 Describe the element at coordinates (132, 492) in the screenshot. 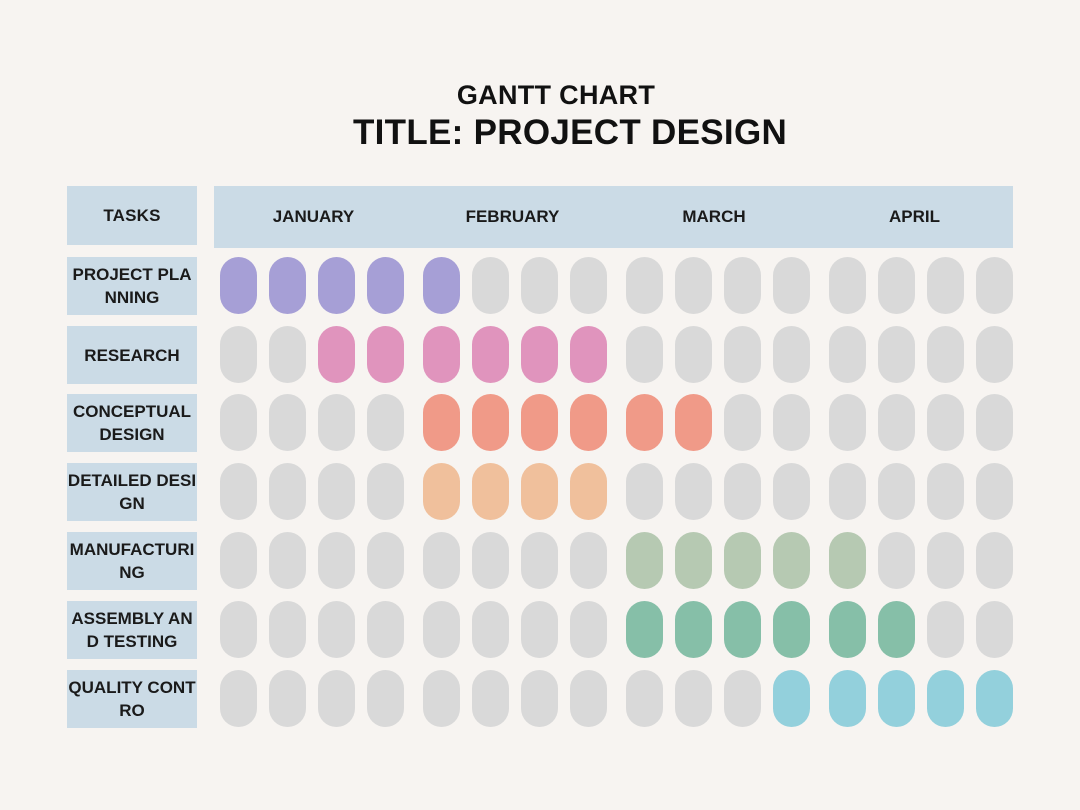

I see `task-label: DETAILED DESIGN` at that location.